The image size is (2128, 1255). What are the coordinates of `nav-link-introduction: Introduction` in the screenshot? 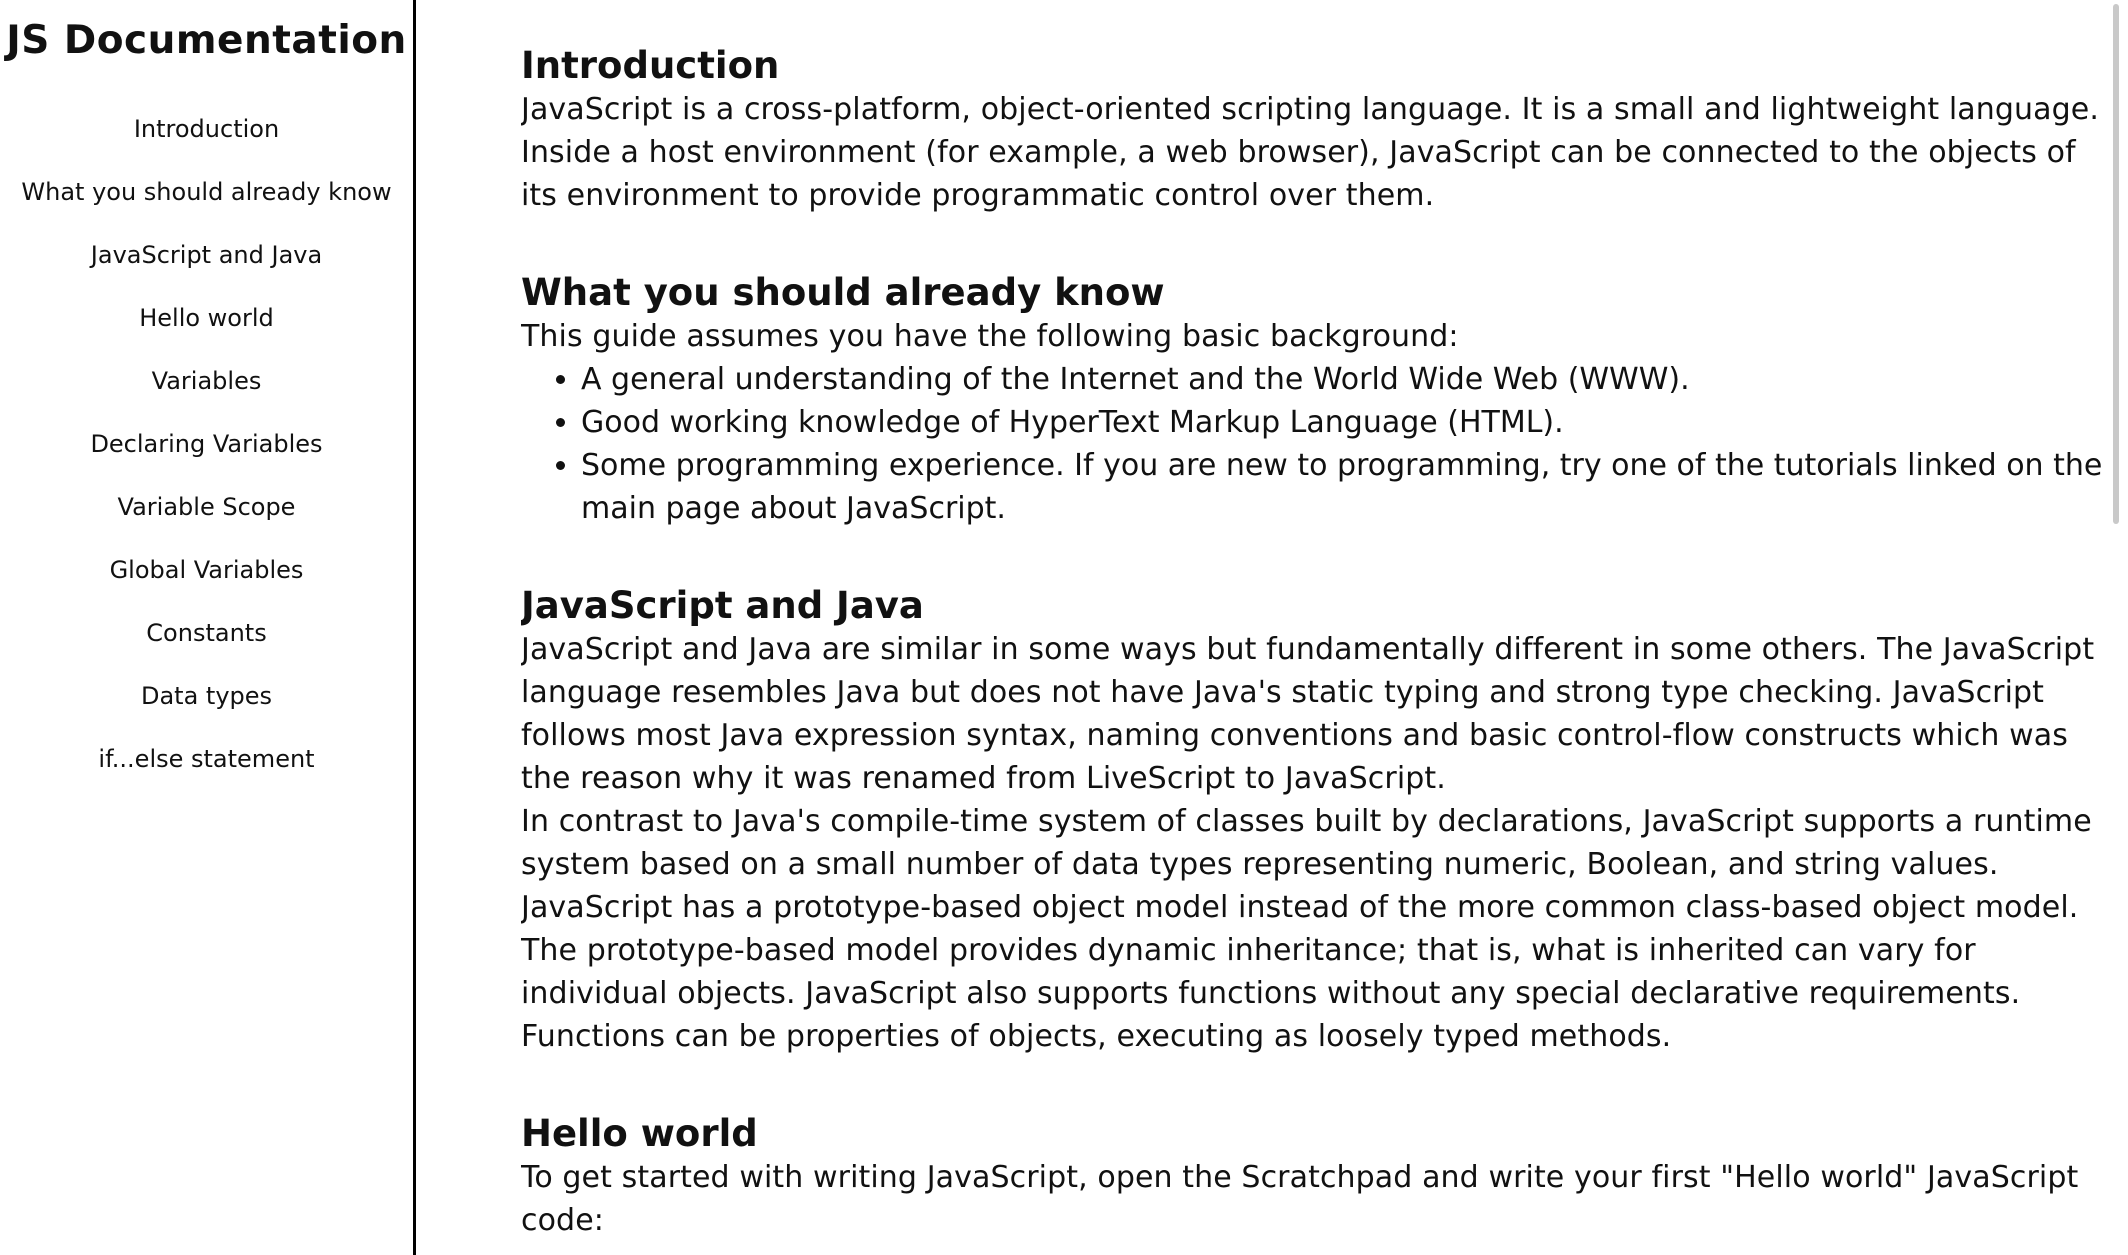 It's located at (206, 129).